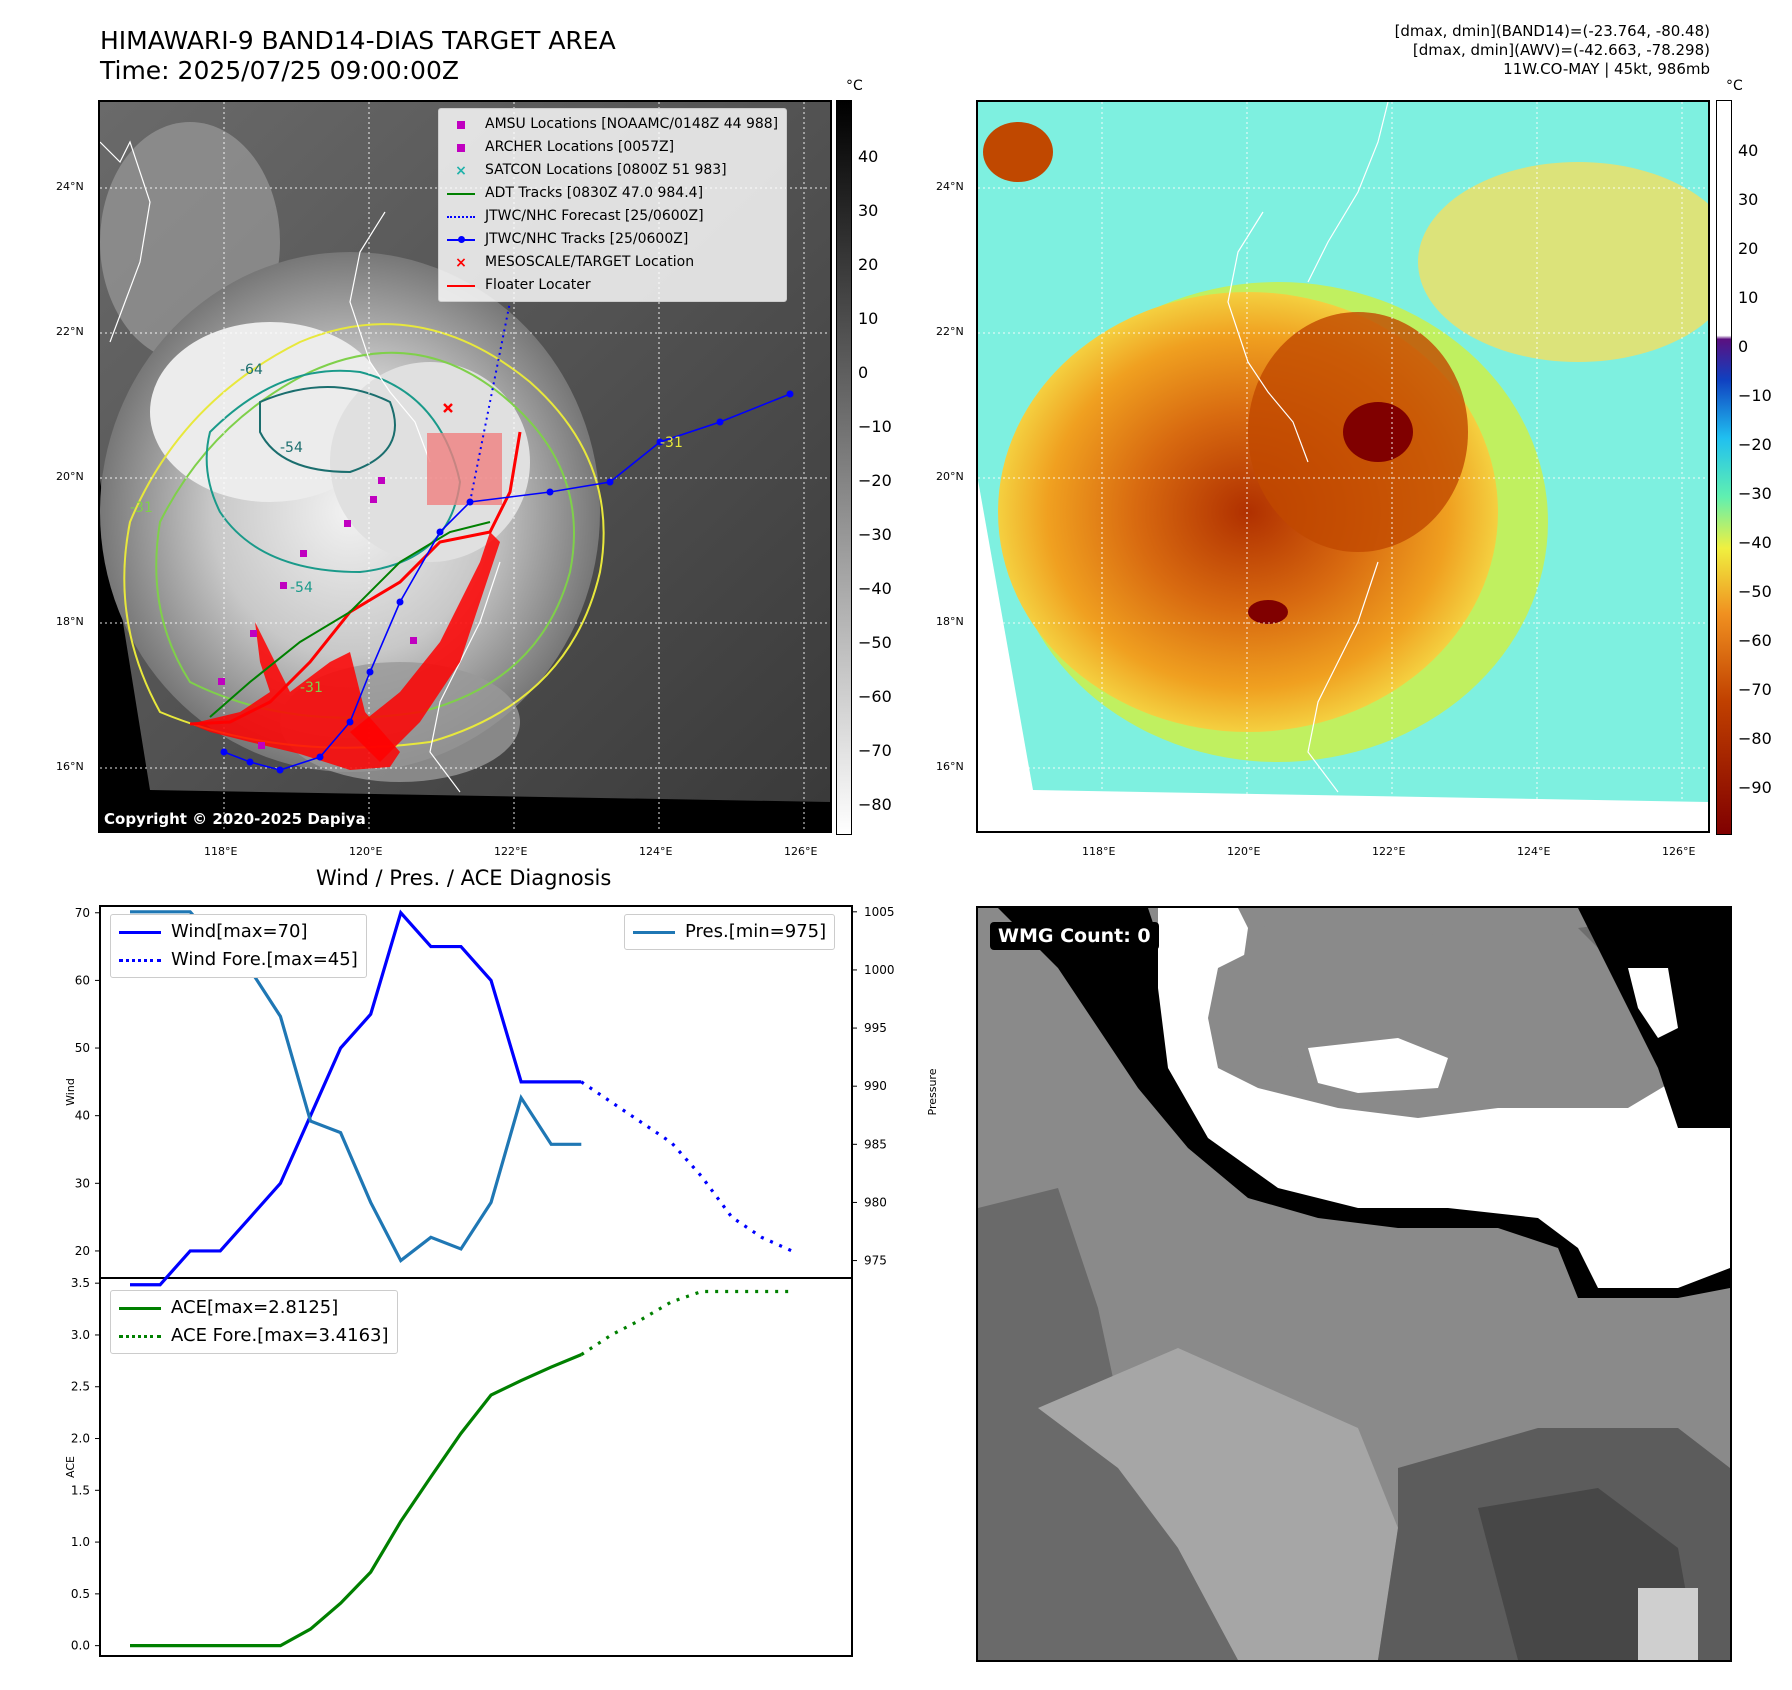 Image resolution: width=1792 pixels, height=1690 pixels. Describe the element at coordinates (279, 70) in the screenshot. I see `title-line-2: Time: 2025/07/25 09:00:00Z` at that location.